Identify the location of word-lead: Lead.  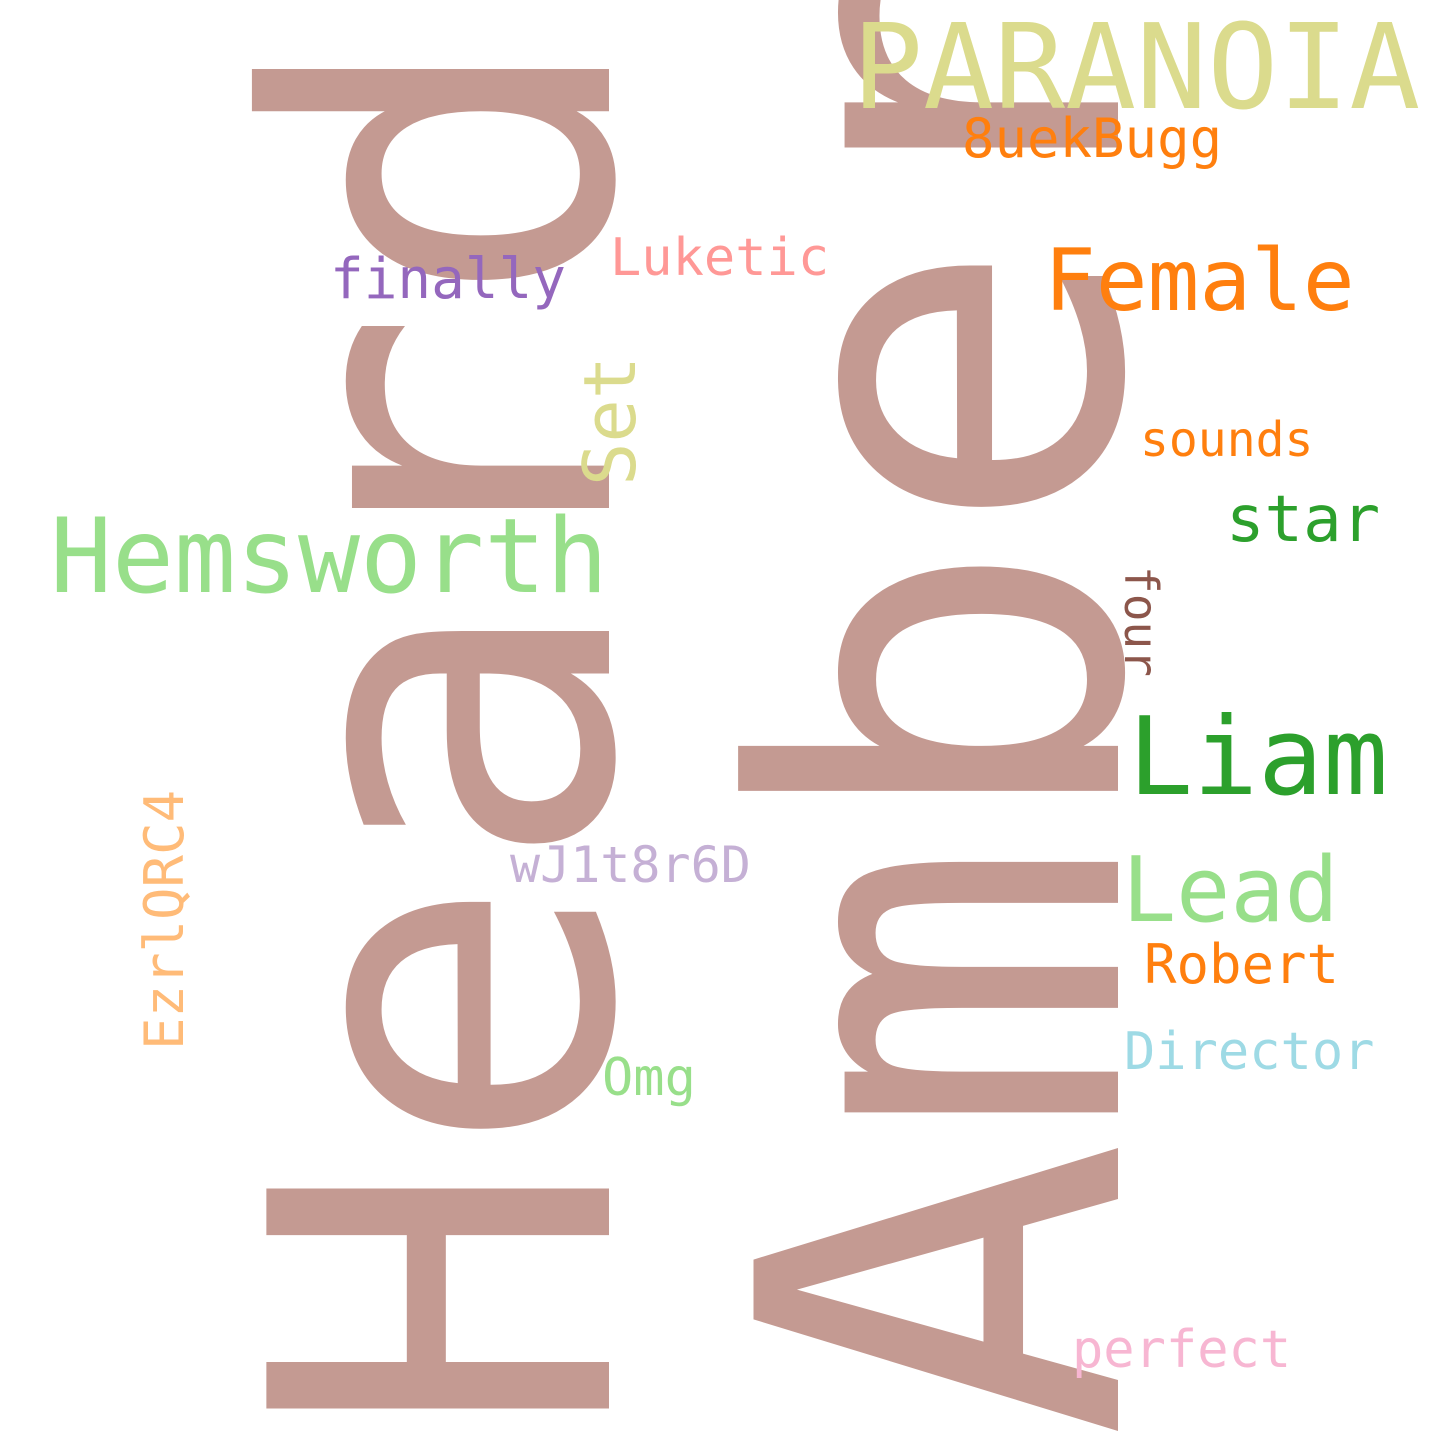
(1230, 890).